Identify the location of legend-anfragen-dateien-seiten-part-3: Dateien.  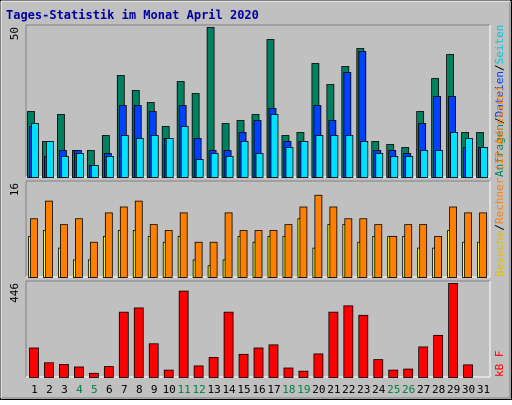
(499, 94).